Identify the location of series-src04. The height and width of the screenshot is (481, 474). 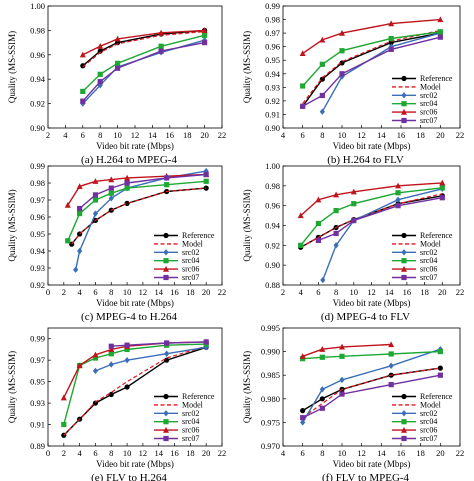
(144, 63).